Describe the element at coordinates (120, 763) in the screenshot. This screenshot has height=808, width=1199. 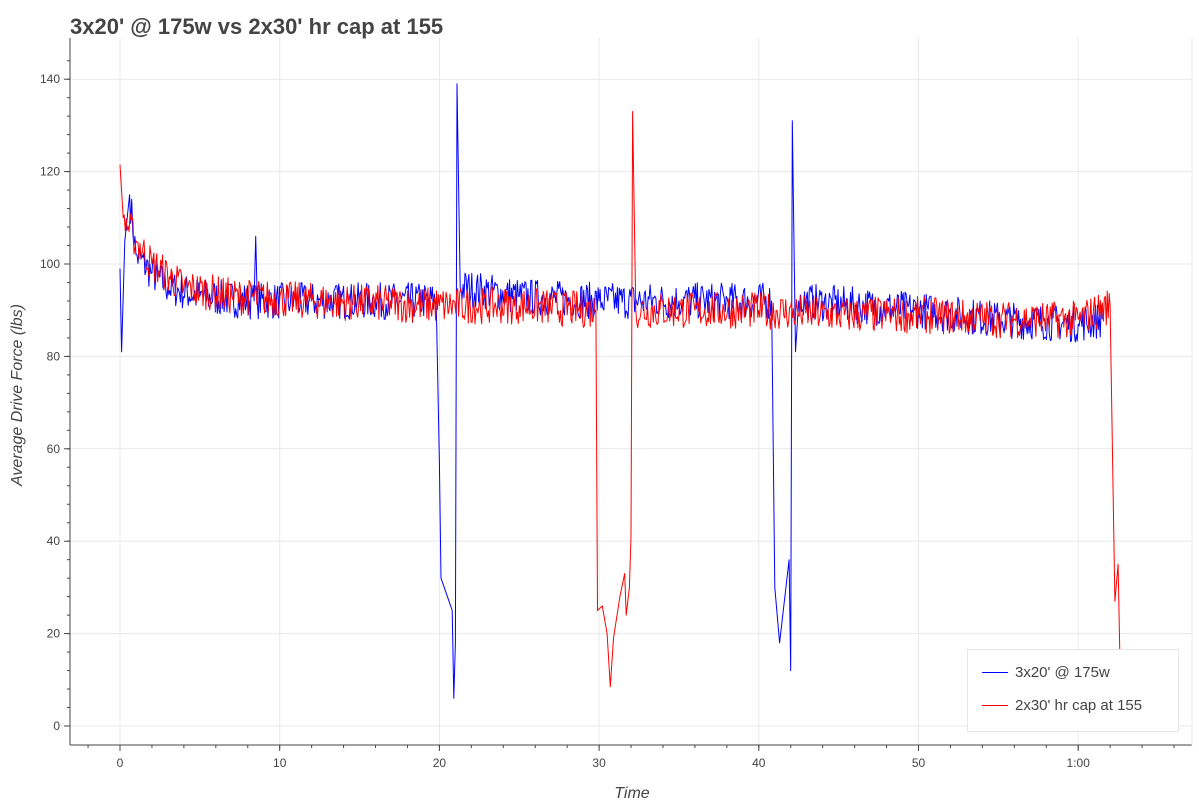
I see `x-tick-label: 0` at that location.